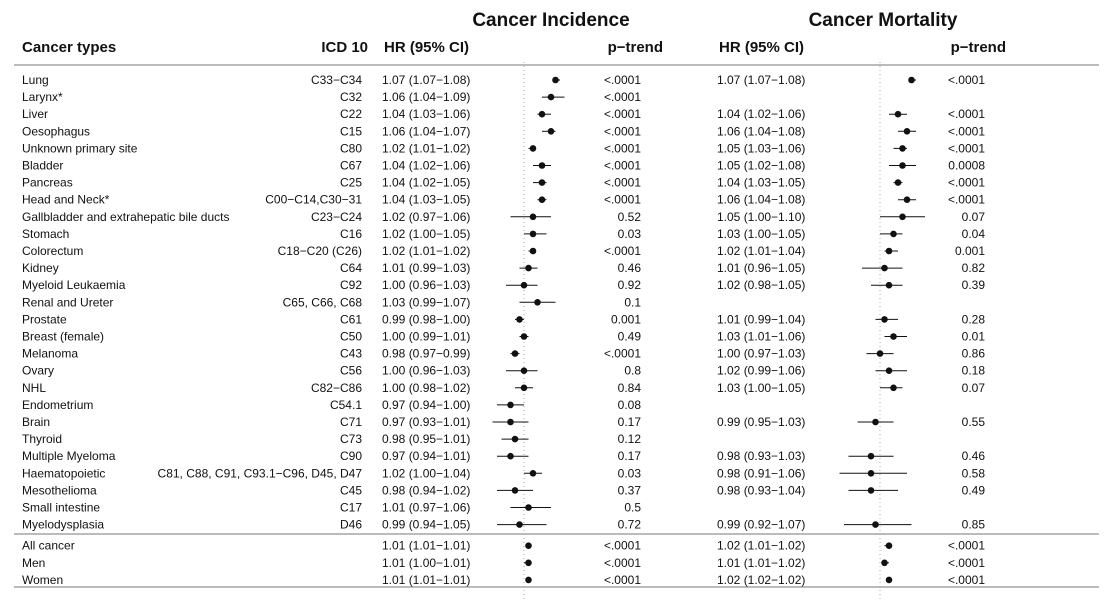 The image size is (1114, 600). What do you see at coordinates (260, 473) in the screenshot?
I see `row-icd: C81, C88, C91, C93.1−C96, D45, D47` at bounding box center [260, 473].